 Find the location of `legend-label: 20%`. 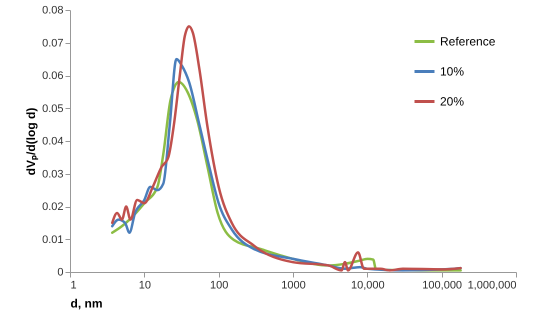

legend-label: 20% is located at coordinates (452, 101).